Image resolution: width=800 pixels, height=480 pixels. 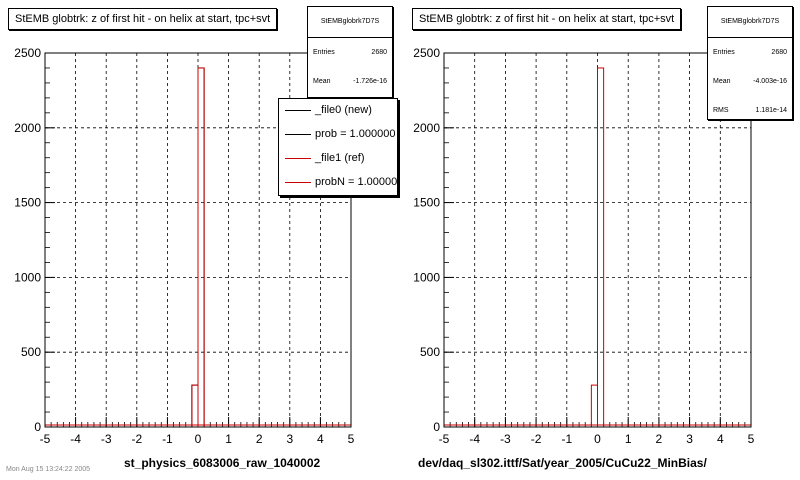 I want to click on legend-entry: _file0 (new), so click(x=338, y=111).